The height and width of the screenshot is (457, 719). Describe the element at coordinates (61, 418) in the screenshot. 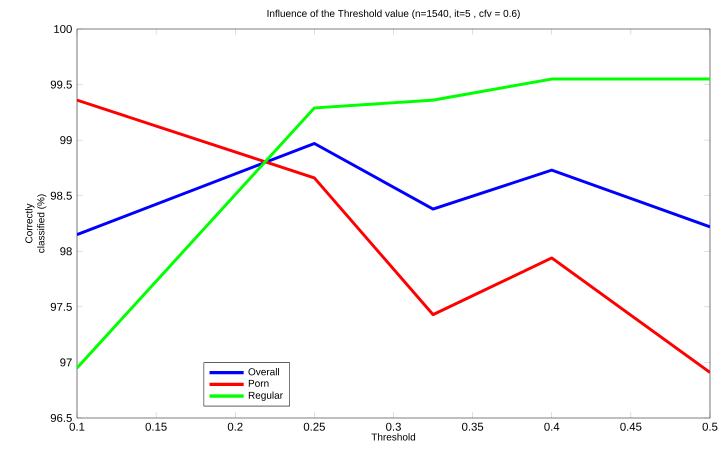

I see `y-tick-label: 96.5` at that location.